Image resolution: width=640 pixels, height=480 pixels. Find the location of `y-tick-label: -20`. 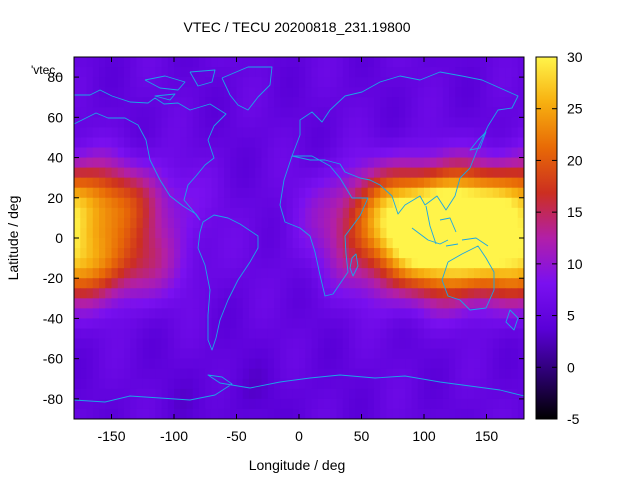

y-tick-label: -20 is located at coordinates (53, 278).